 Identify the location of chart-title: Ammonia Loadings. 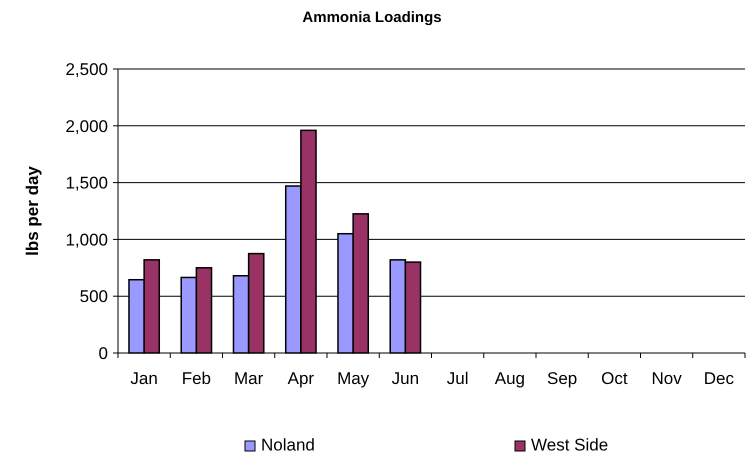
(372, 17).